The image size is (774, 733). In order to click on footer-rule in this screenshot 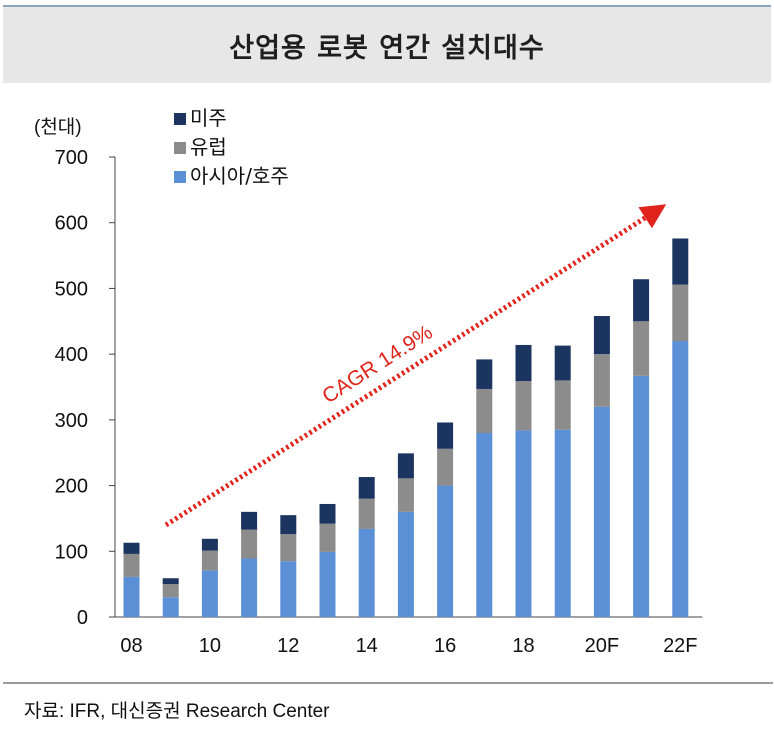, I will do `click(388, 683)`.